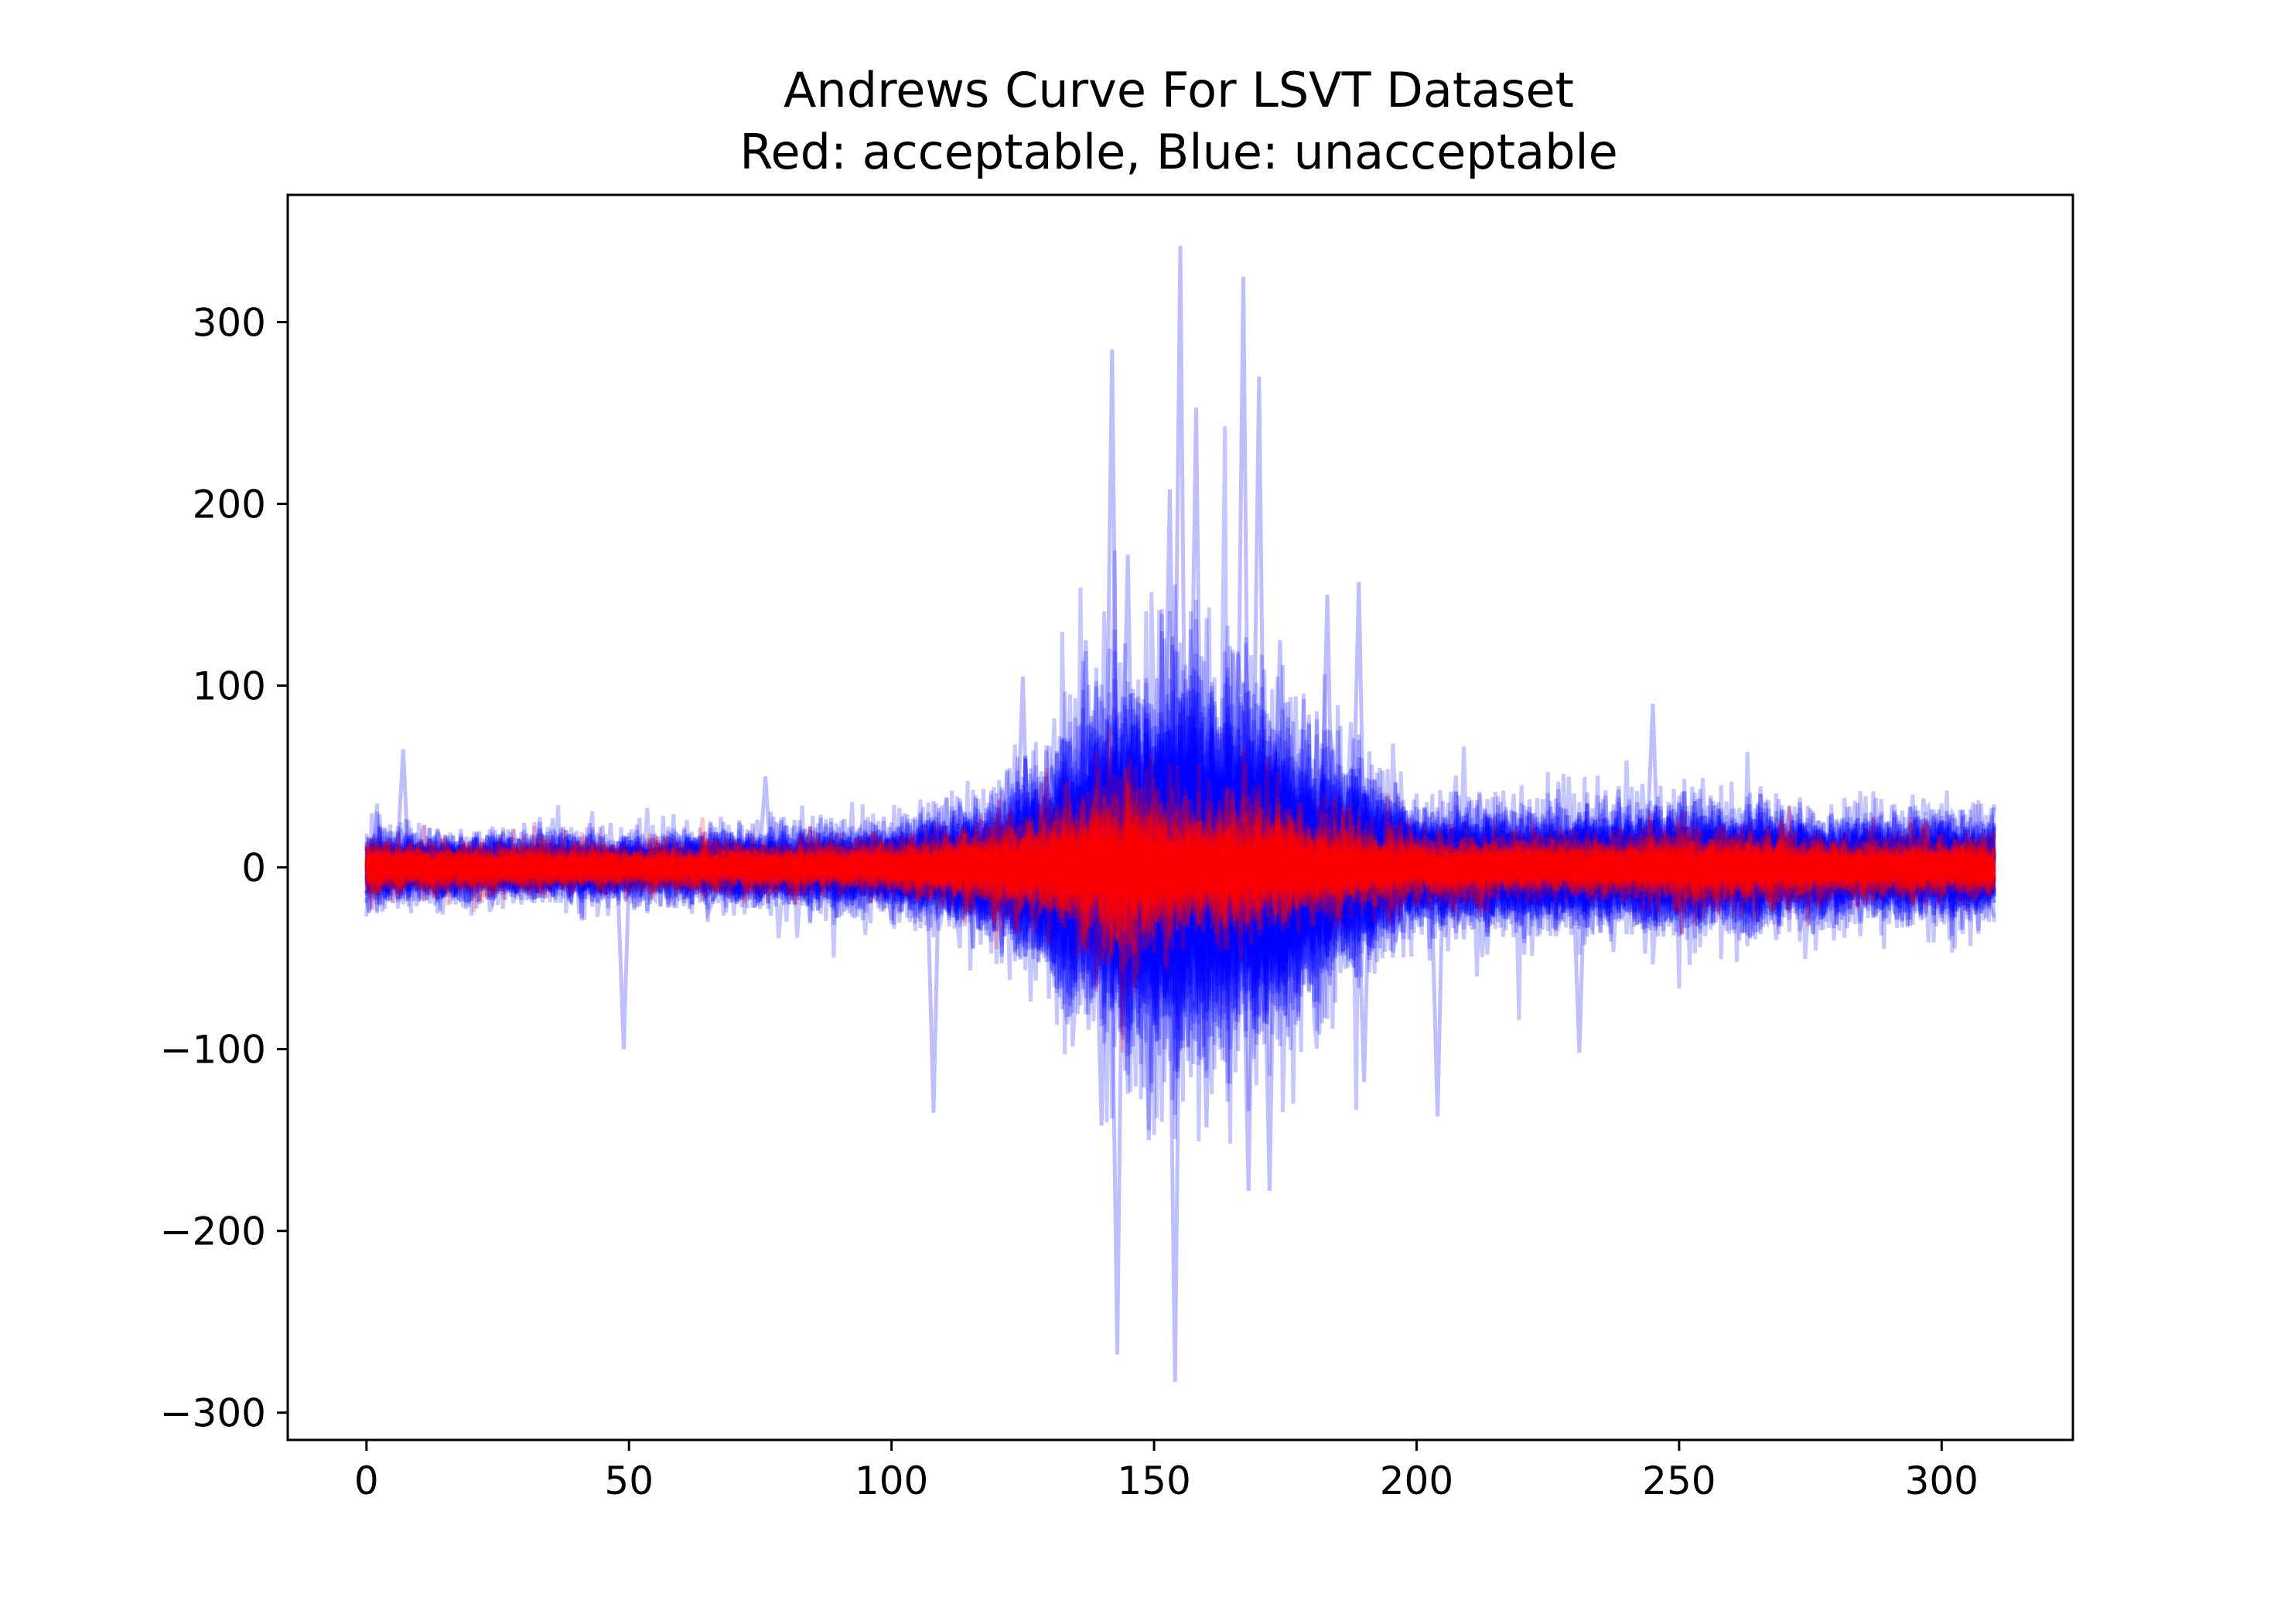 This screenshot has width=2274, height=1624. Describe the element at coordinates (1153, 1481) in the screenshot. I see `x-tick-label: 150` at that location.